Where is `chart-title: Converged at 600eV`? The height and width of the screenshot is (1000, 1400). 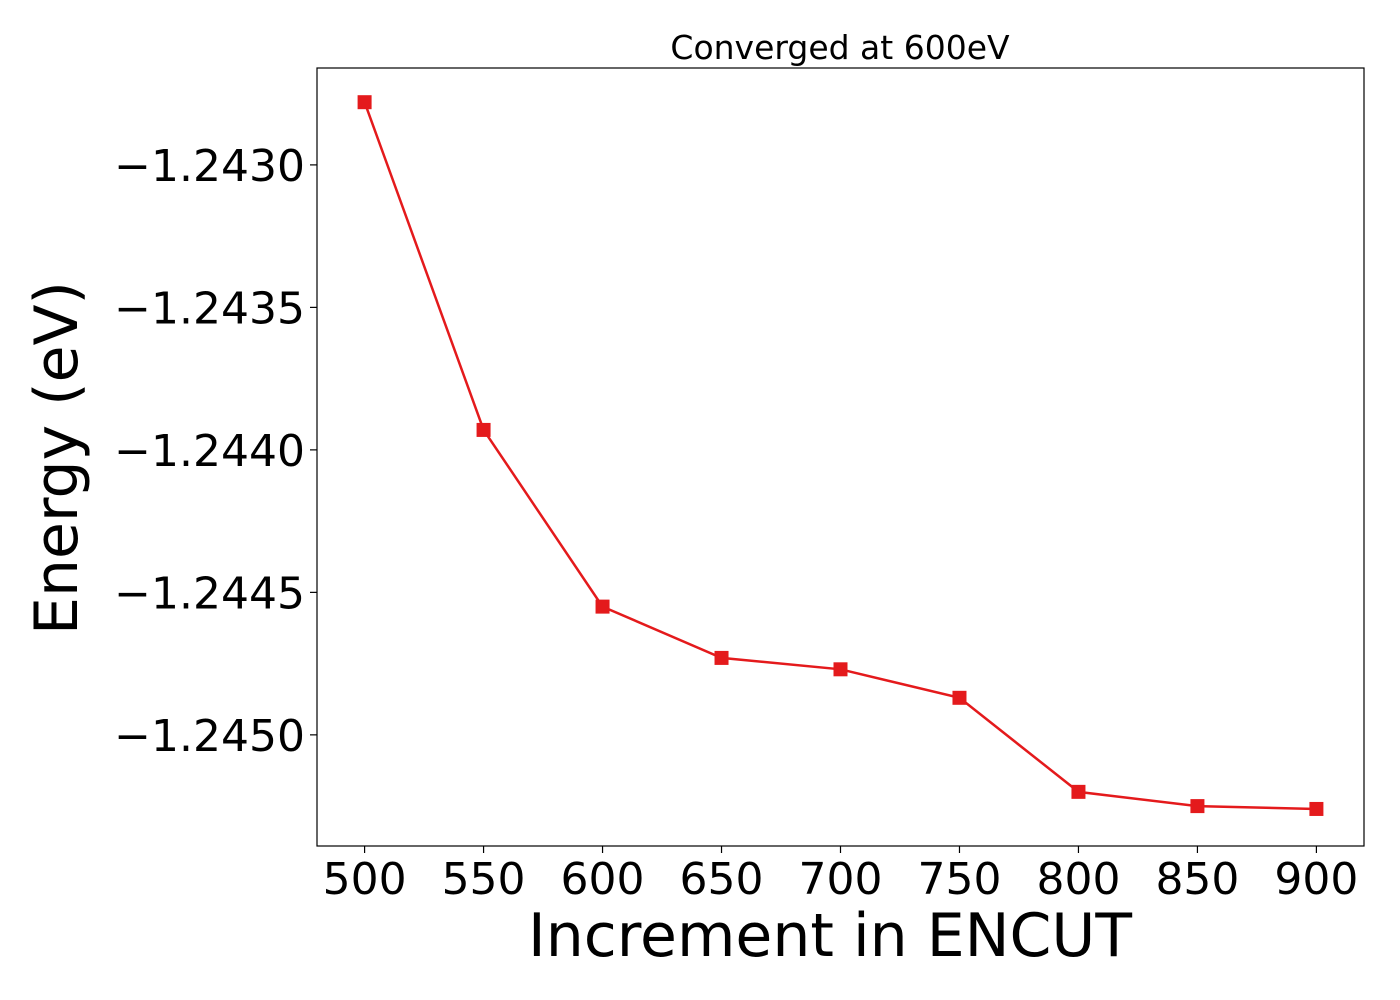 chart-title: Converged at 600eV is located at coordinates (840, 47).